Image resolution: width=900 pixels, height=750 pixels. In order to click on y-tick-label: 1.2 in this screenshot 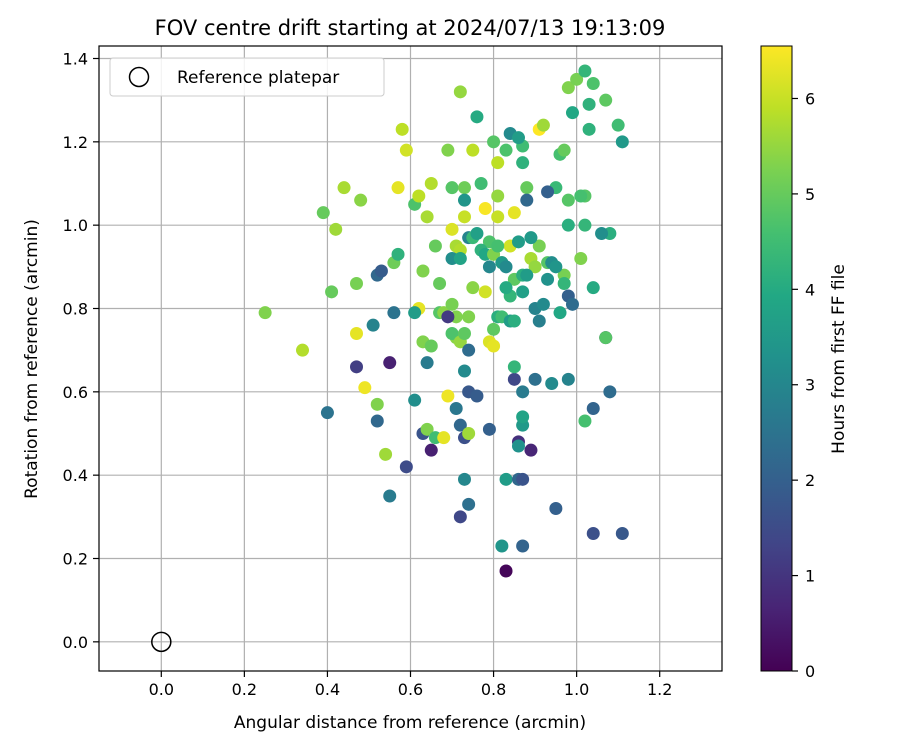, I will do `click(75, 142)`.